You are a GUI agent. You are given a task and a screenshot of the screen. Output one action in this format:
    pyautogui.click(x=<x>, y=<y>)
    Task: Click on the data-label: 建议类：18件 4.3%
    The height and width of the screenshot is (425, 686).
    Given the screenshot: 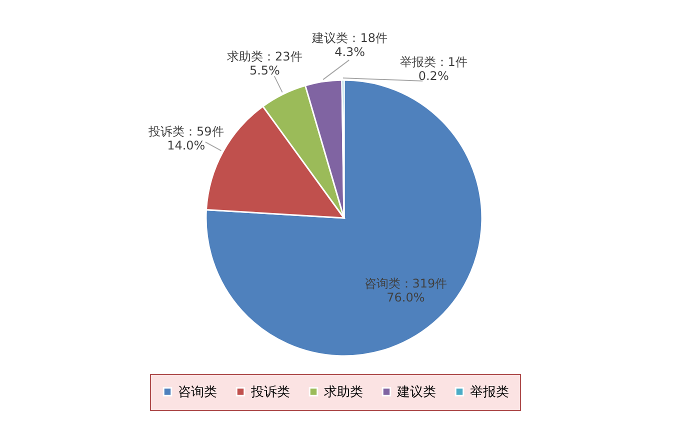 What is the action you would take?
    pyautogui.click(x=349, y=45)
    